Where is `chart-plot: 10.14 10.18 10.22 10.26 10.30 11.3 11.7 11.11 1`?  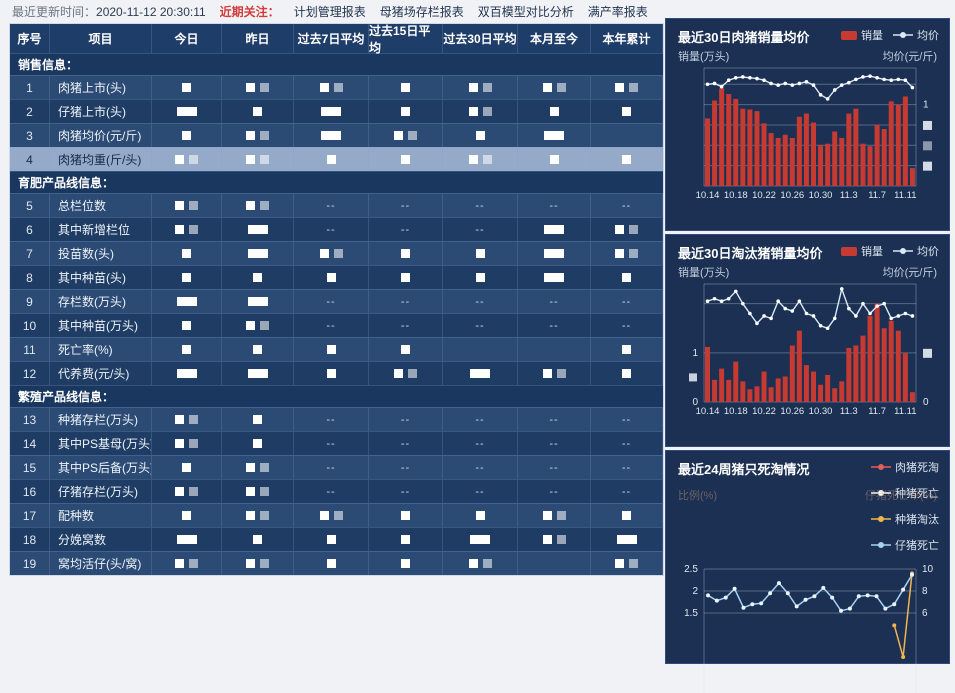 chart-plot: 10.14 10.18 10.22 10.26 10.30 11.3 11.7 11.11 1 is located at coordinates (807, 147).